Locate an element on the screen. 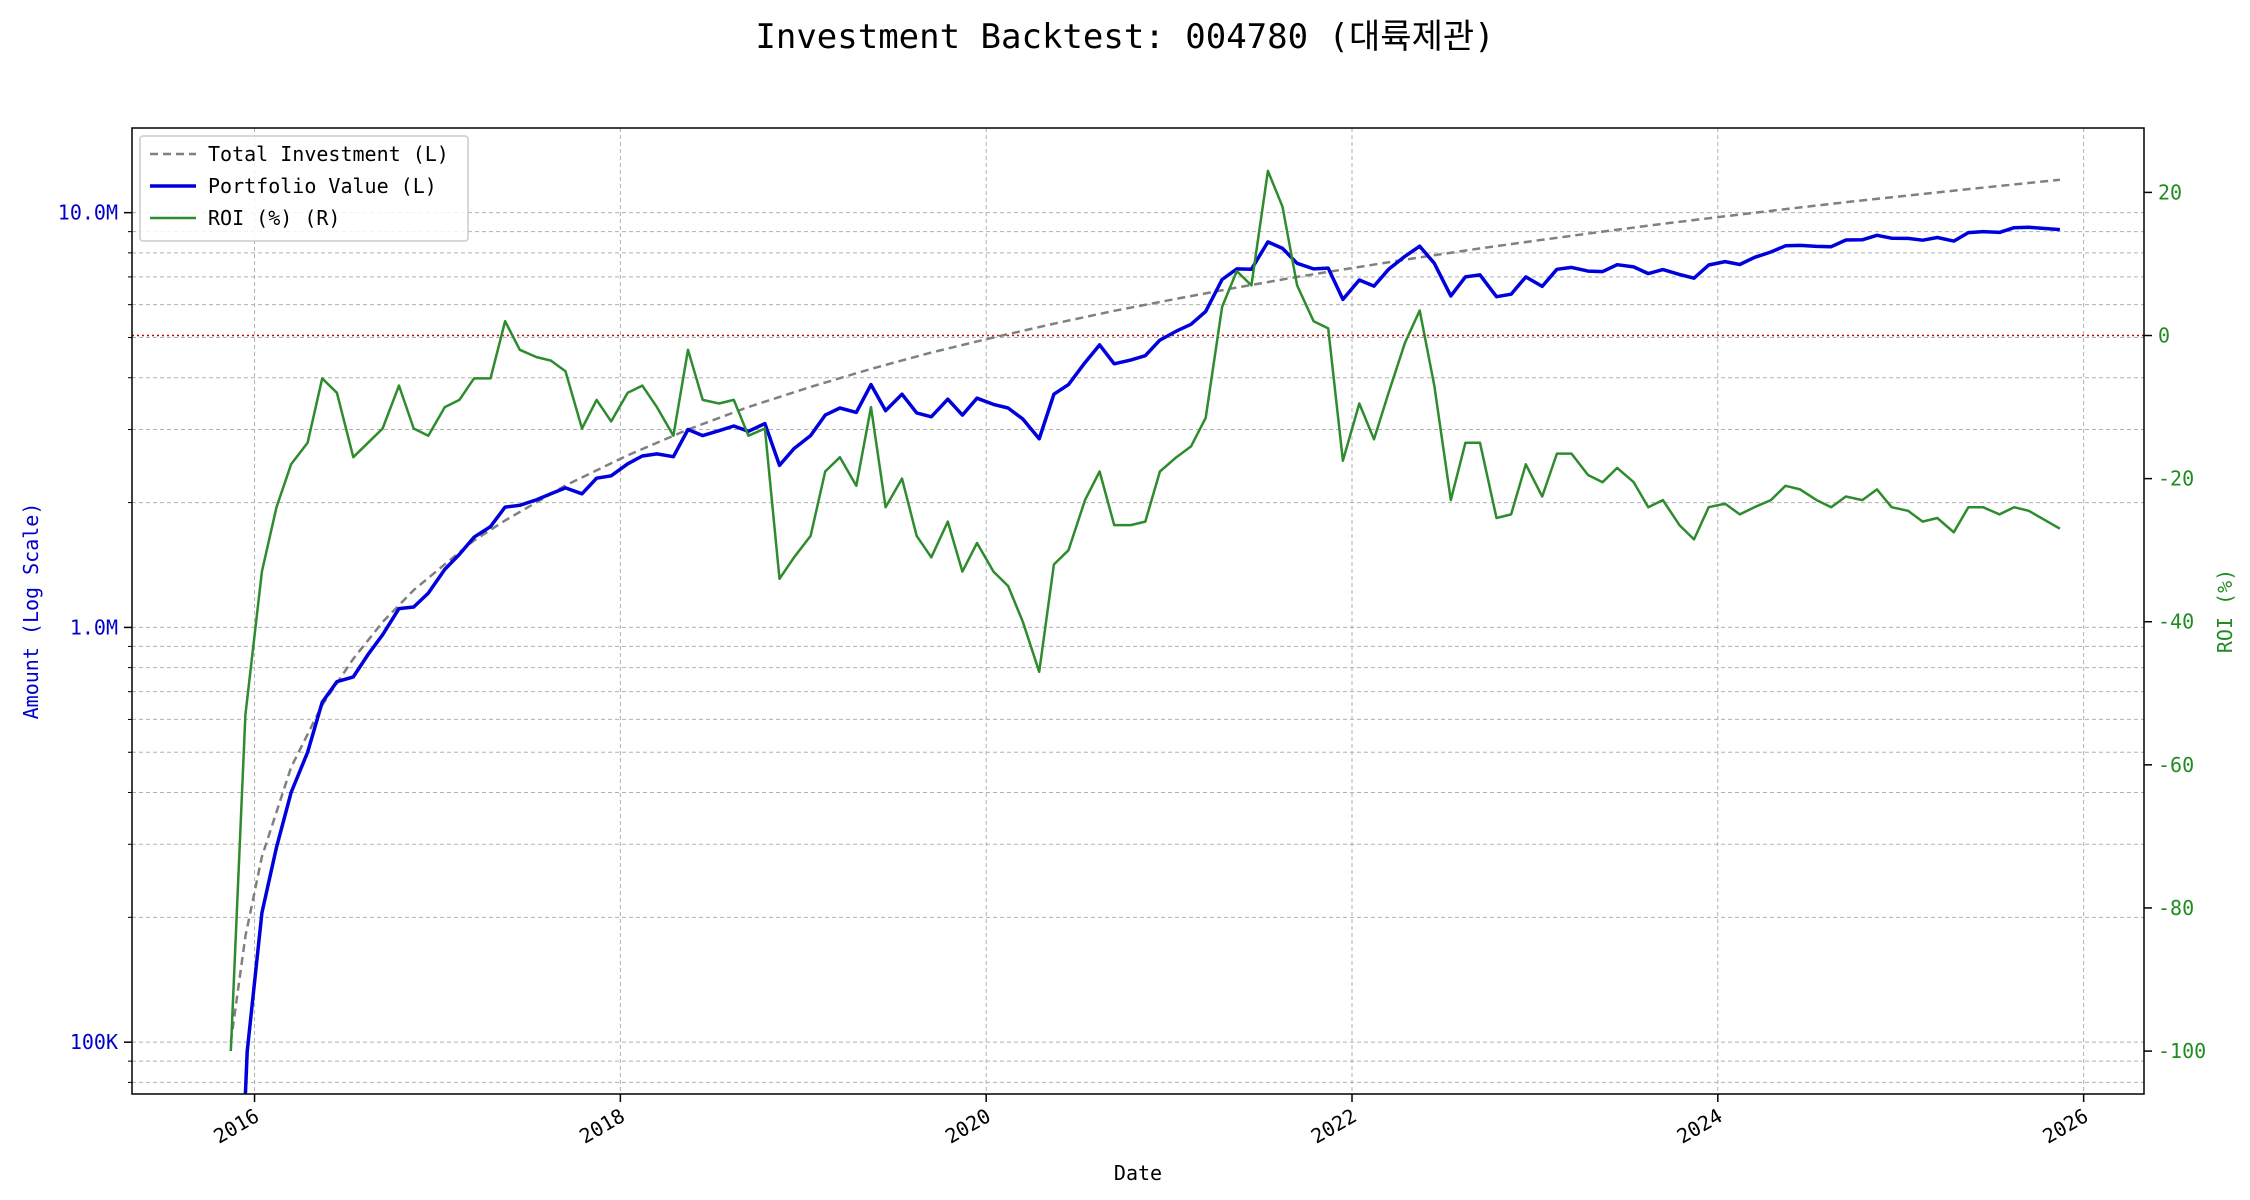 This screenshot has height=1200, width=2250. x-tick-label: 2024 is located at coordinates (1700, 1126).